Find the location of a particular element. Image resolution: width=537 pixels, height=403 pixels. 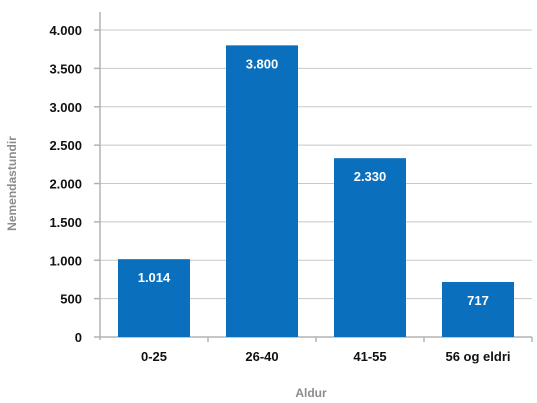

bar-value-label: 1.014 is located at coordinates (154, 277).